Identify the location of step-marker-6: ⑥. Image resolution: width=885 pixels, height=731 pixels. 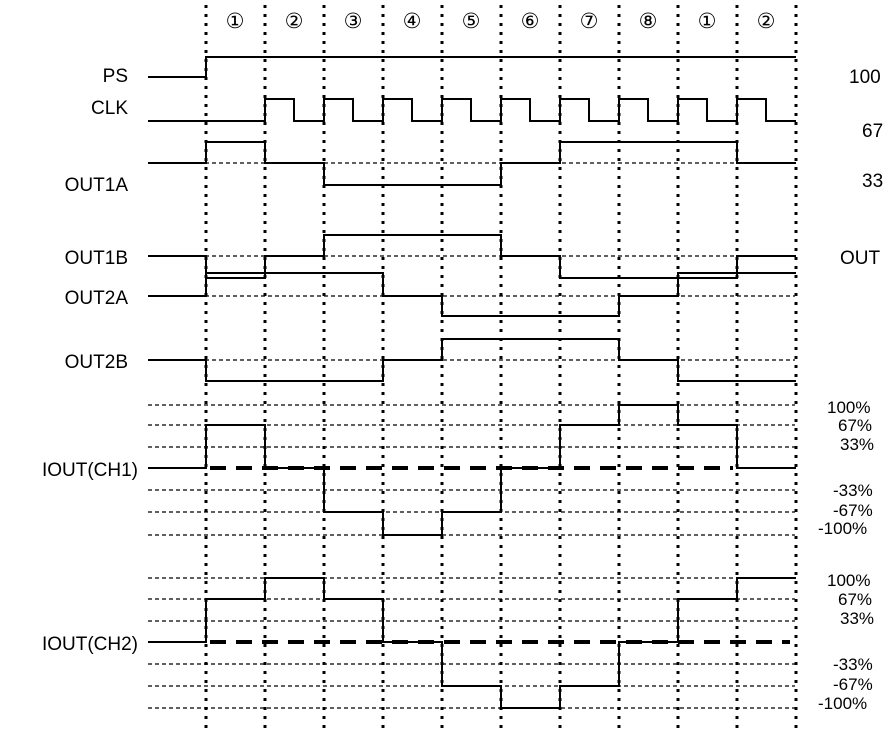
(530, 21).